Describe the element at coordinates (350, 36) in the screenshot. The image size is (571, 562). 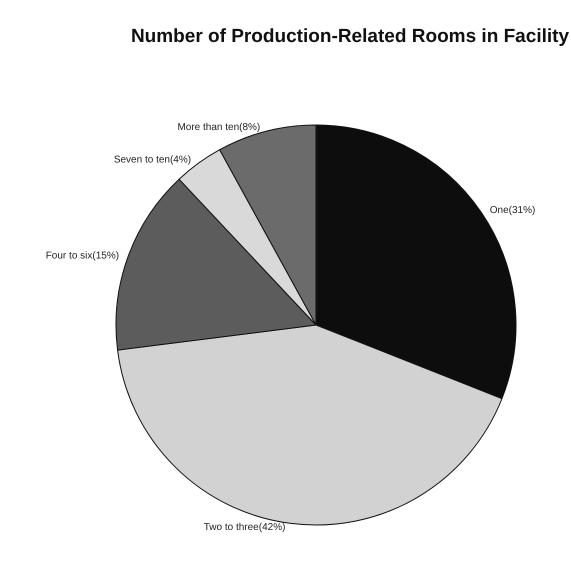
I see `chart-title: Number of Production-Related Rooms in Facility` at that location.